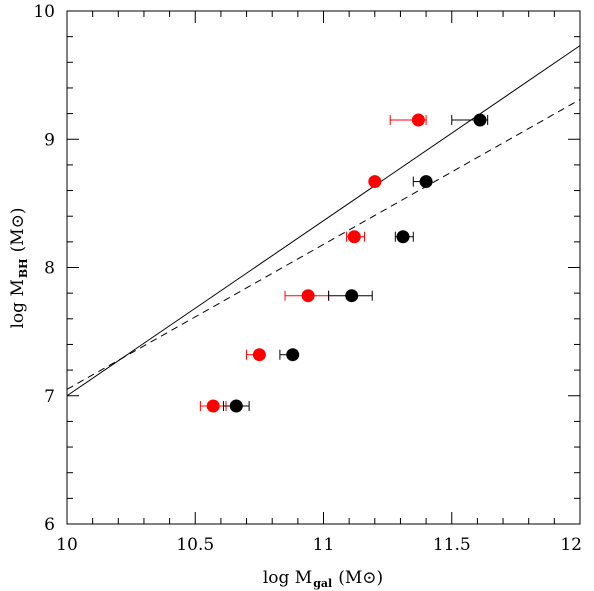  What do you see at coordinates (360, 578) in the screenshot?
I see `x-axis-title-unit: (M⊙)` at bounding box center [360, 578].